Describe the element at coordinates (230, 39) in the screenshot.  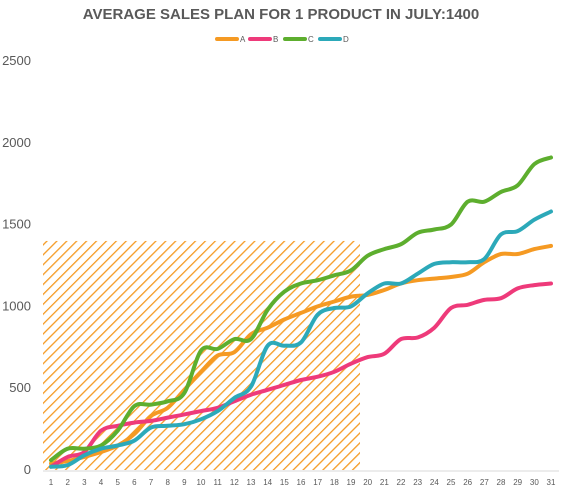
I see `legend-item: A` at that location.